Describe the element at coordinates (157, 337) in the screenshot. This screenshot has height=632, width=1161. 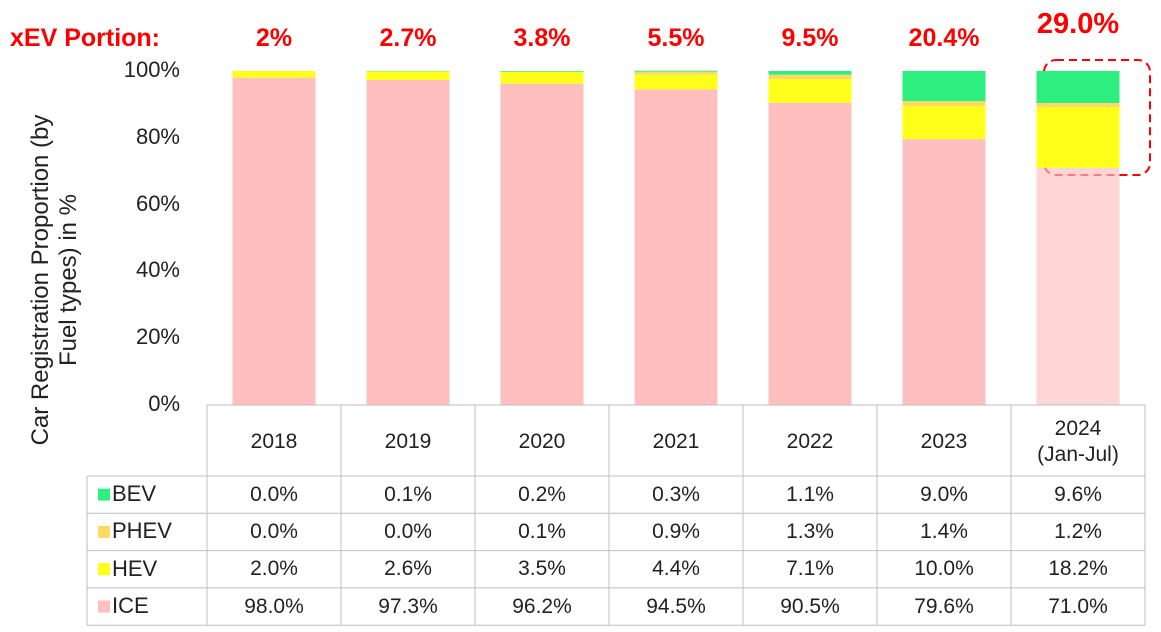
I see `y-tick-label: 20%` at that location.